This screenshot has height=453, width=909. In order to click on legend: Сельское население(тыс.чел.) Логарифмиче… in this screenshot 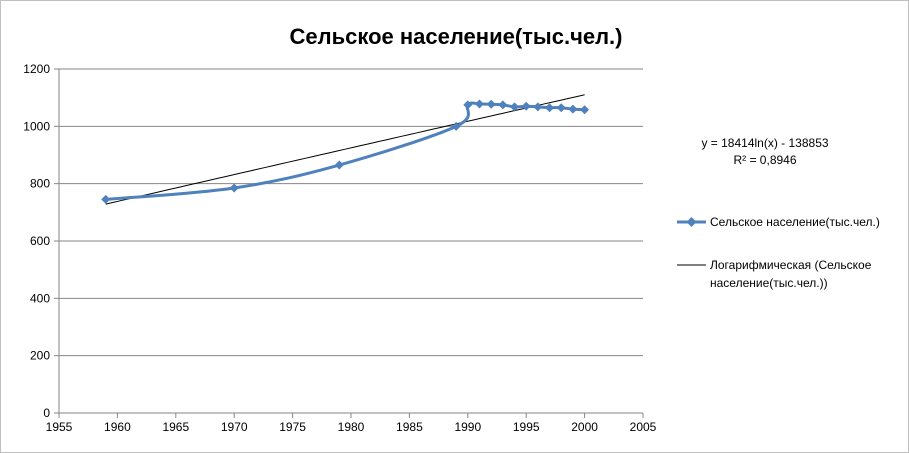, I will do `click(778, 252)`.